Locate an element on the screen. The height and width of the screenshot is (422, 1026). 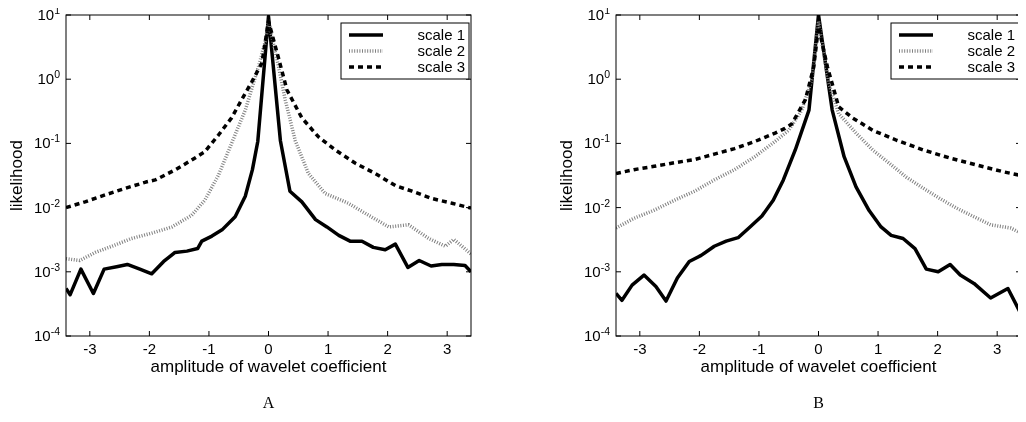
text: A is located at coordinates (268, 402).